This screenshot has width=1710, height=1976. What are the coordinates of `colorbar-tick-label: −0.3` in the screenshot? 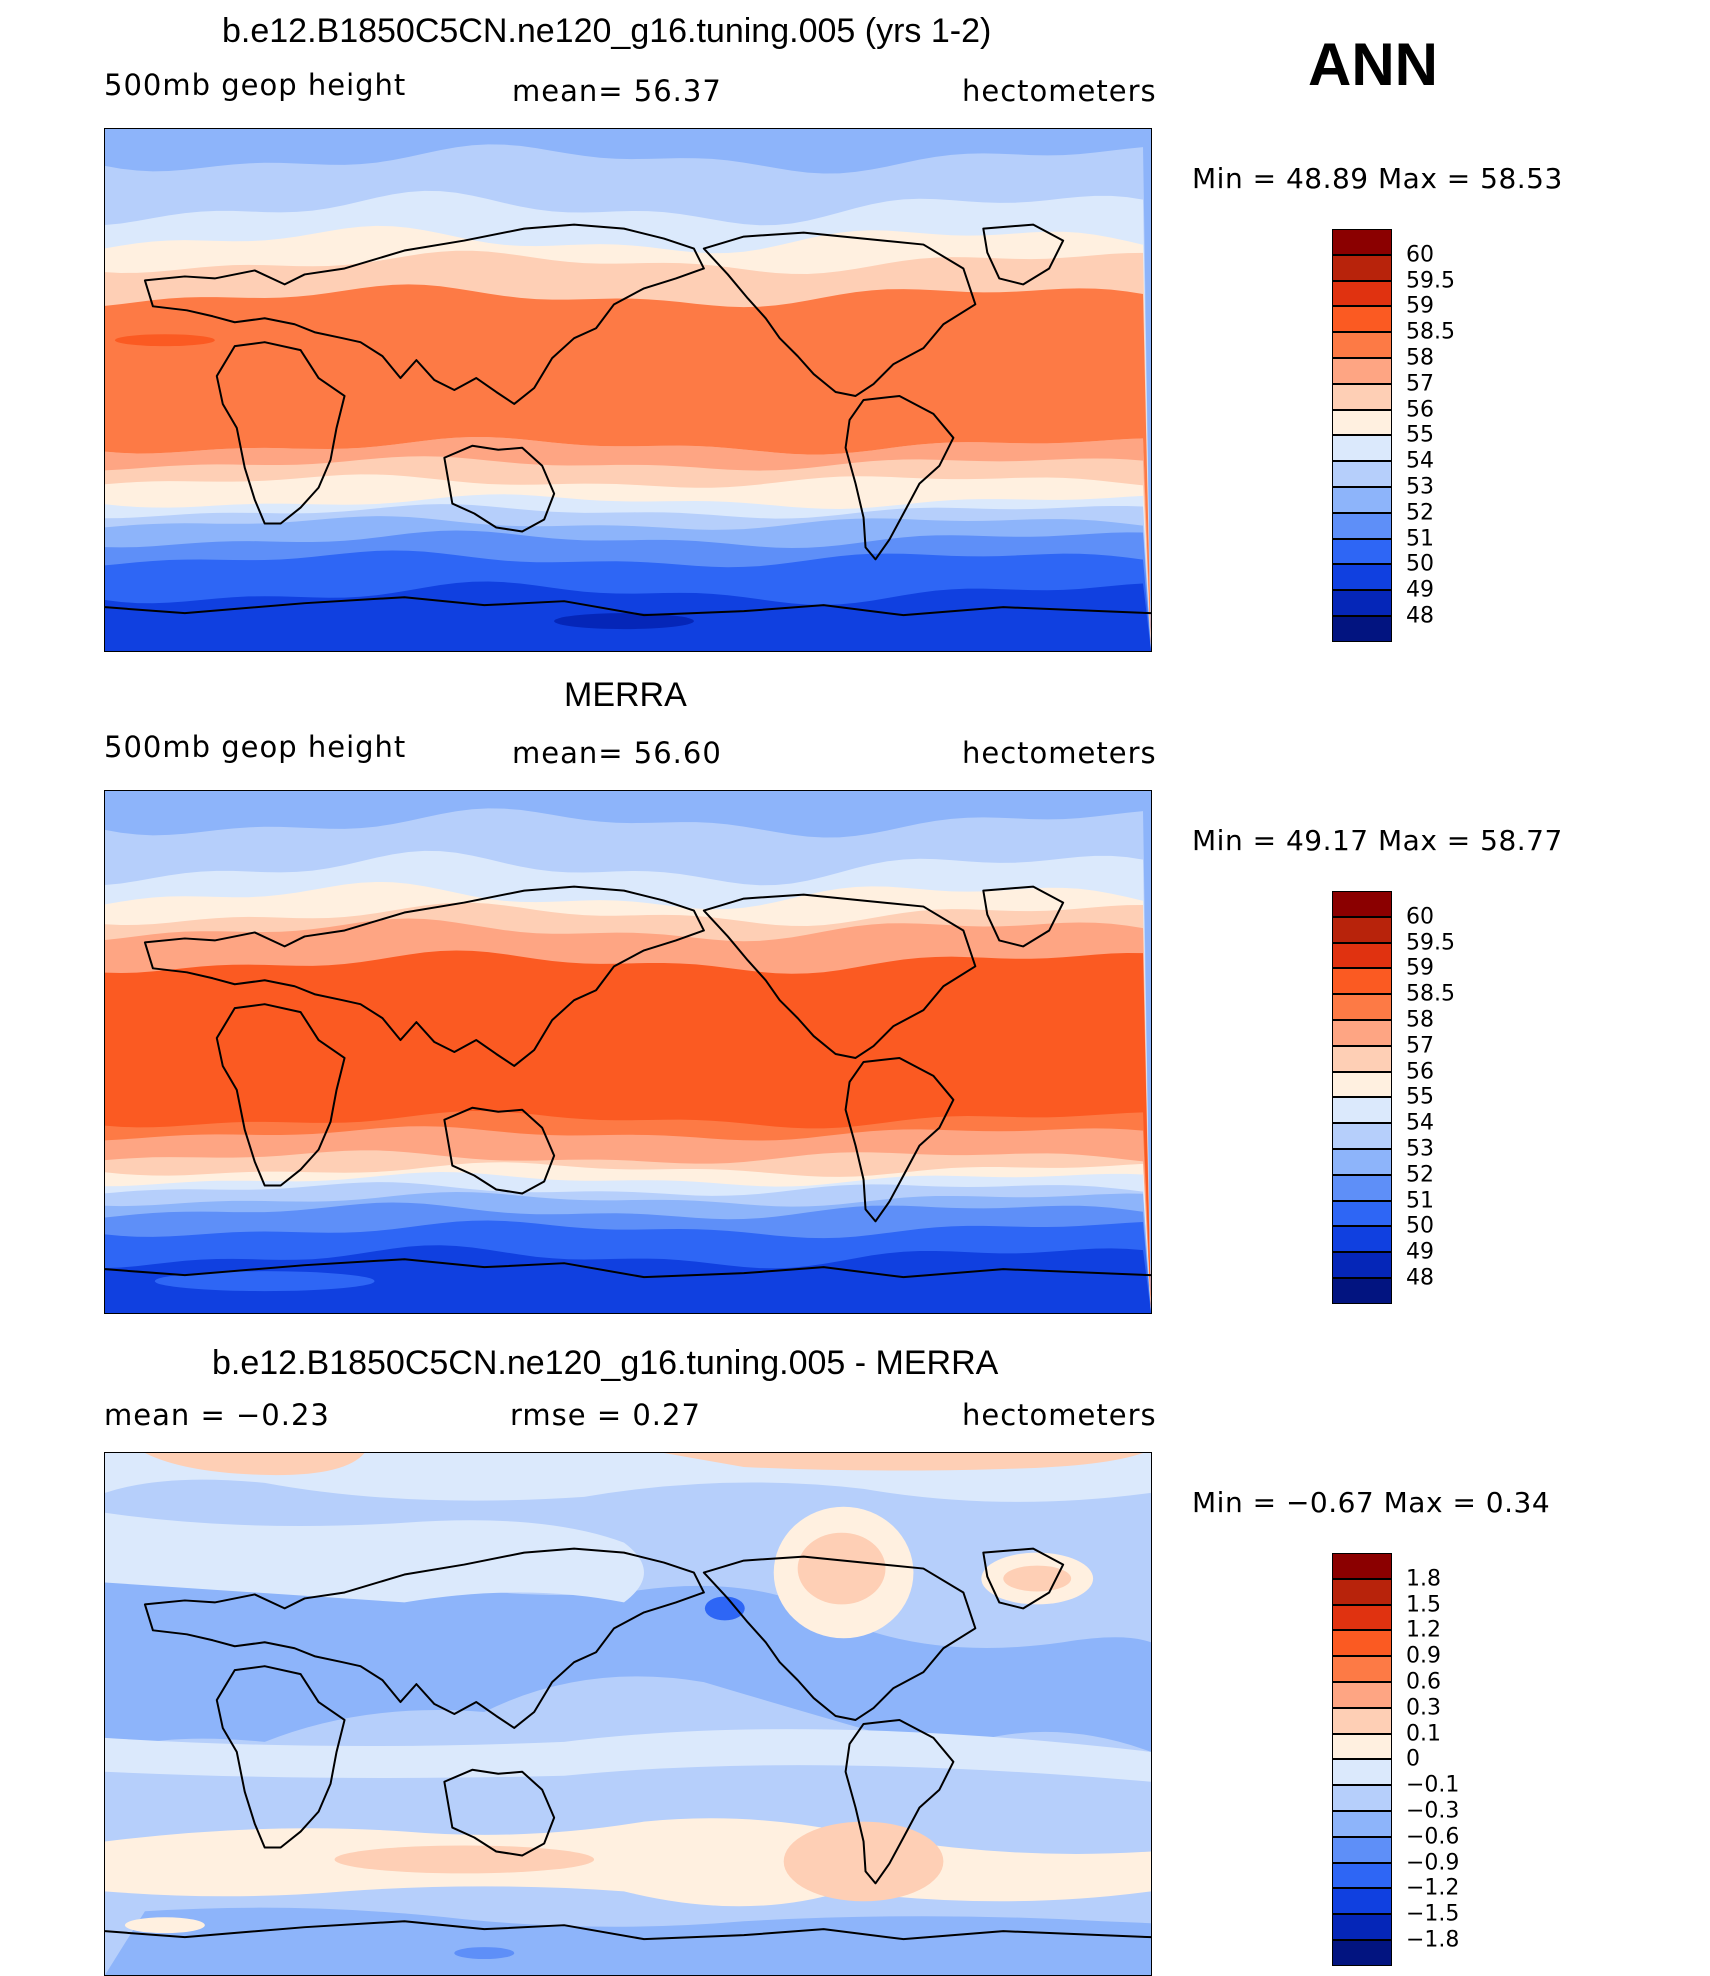 It's located at (1433, 1811).